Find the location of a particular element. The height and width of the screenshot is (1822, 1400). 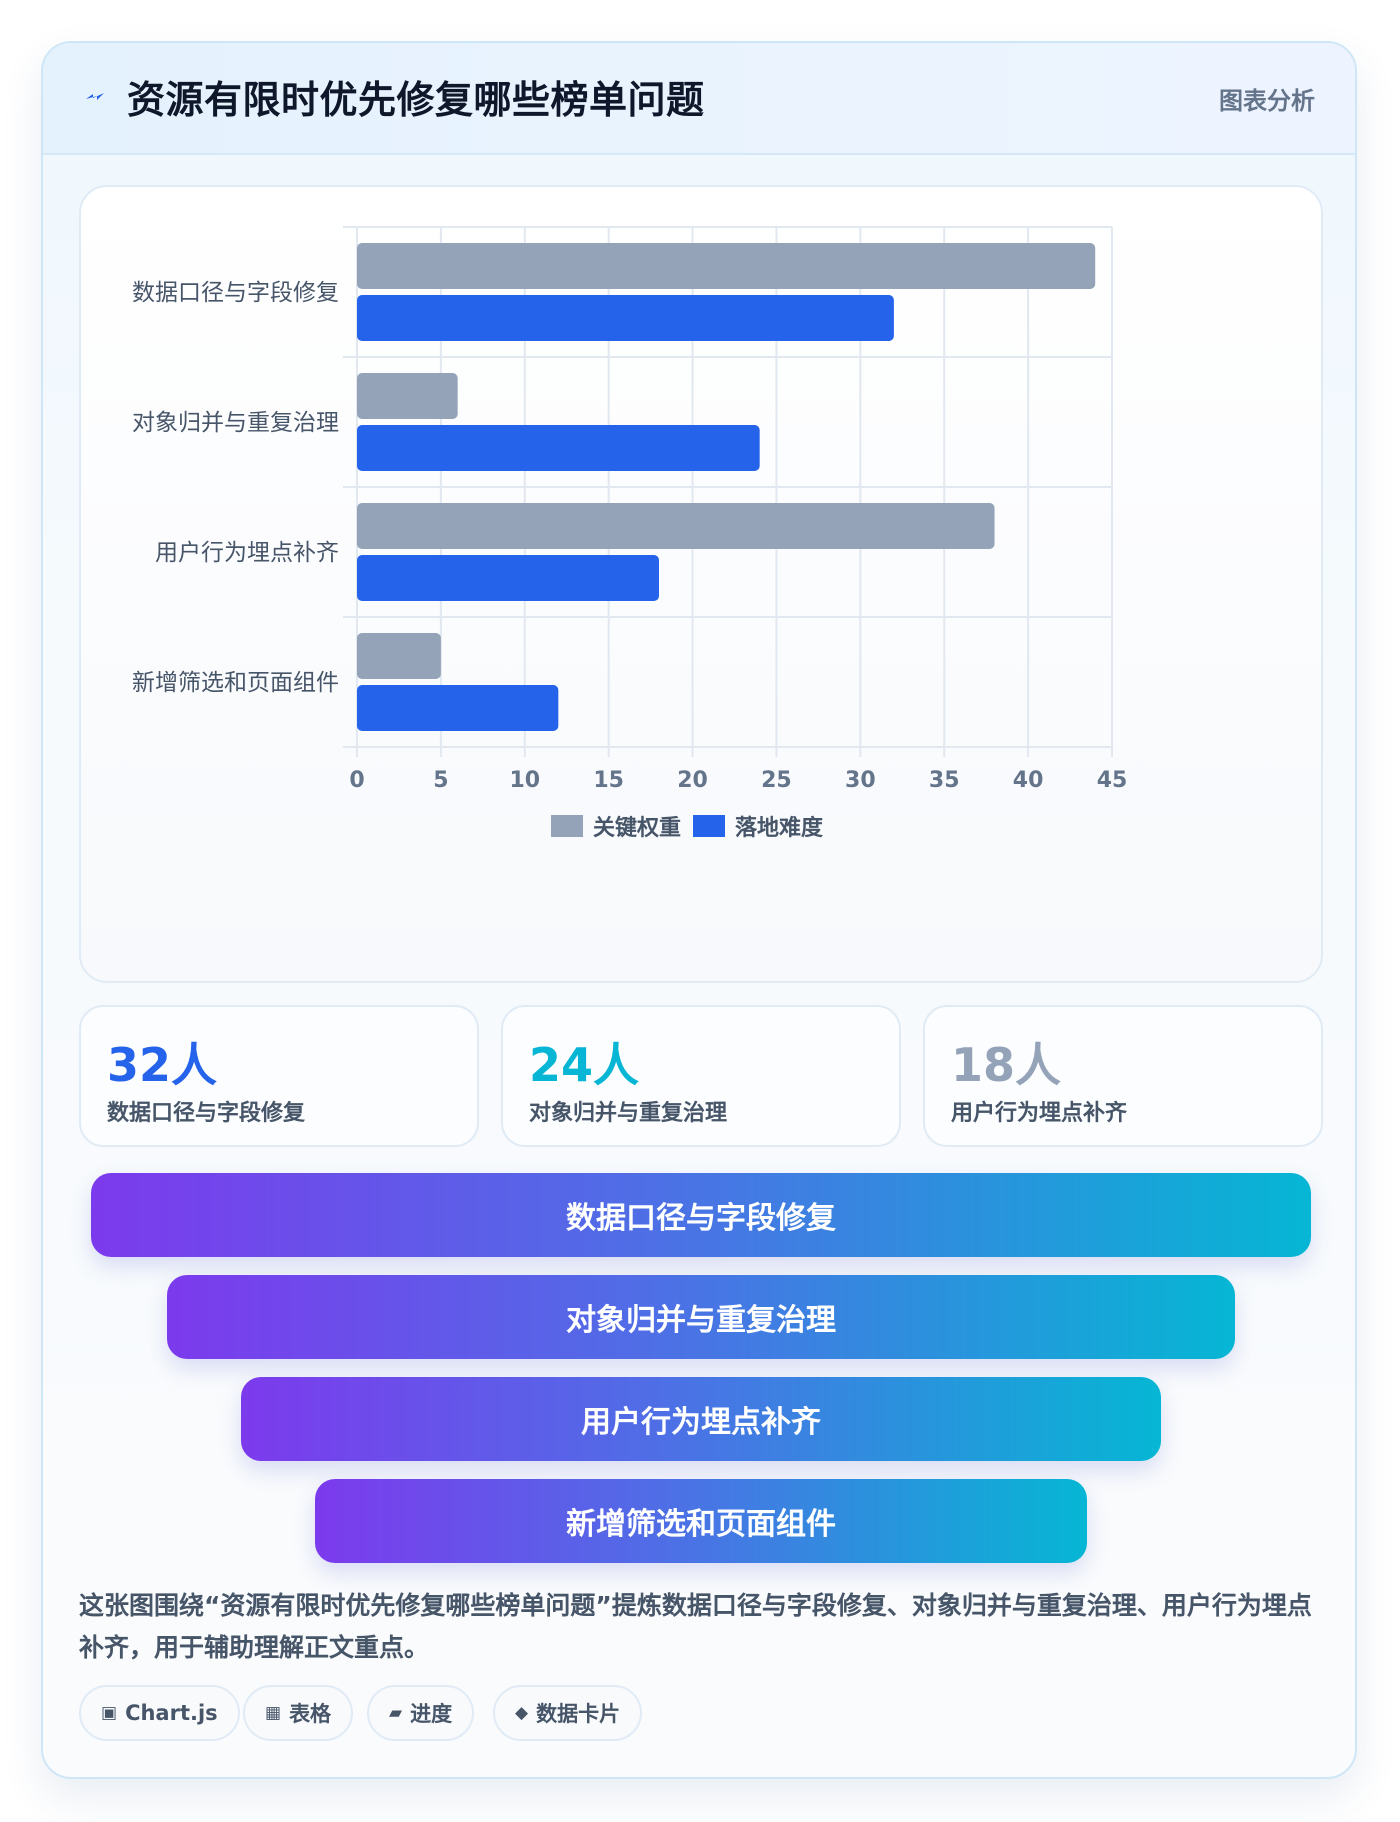

chart-icon: ▣ is located at coordinates (109, 1713).